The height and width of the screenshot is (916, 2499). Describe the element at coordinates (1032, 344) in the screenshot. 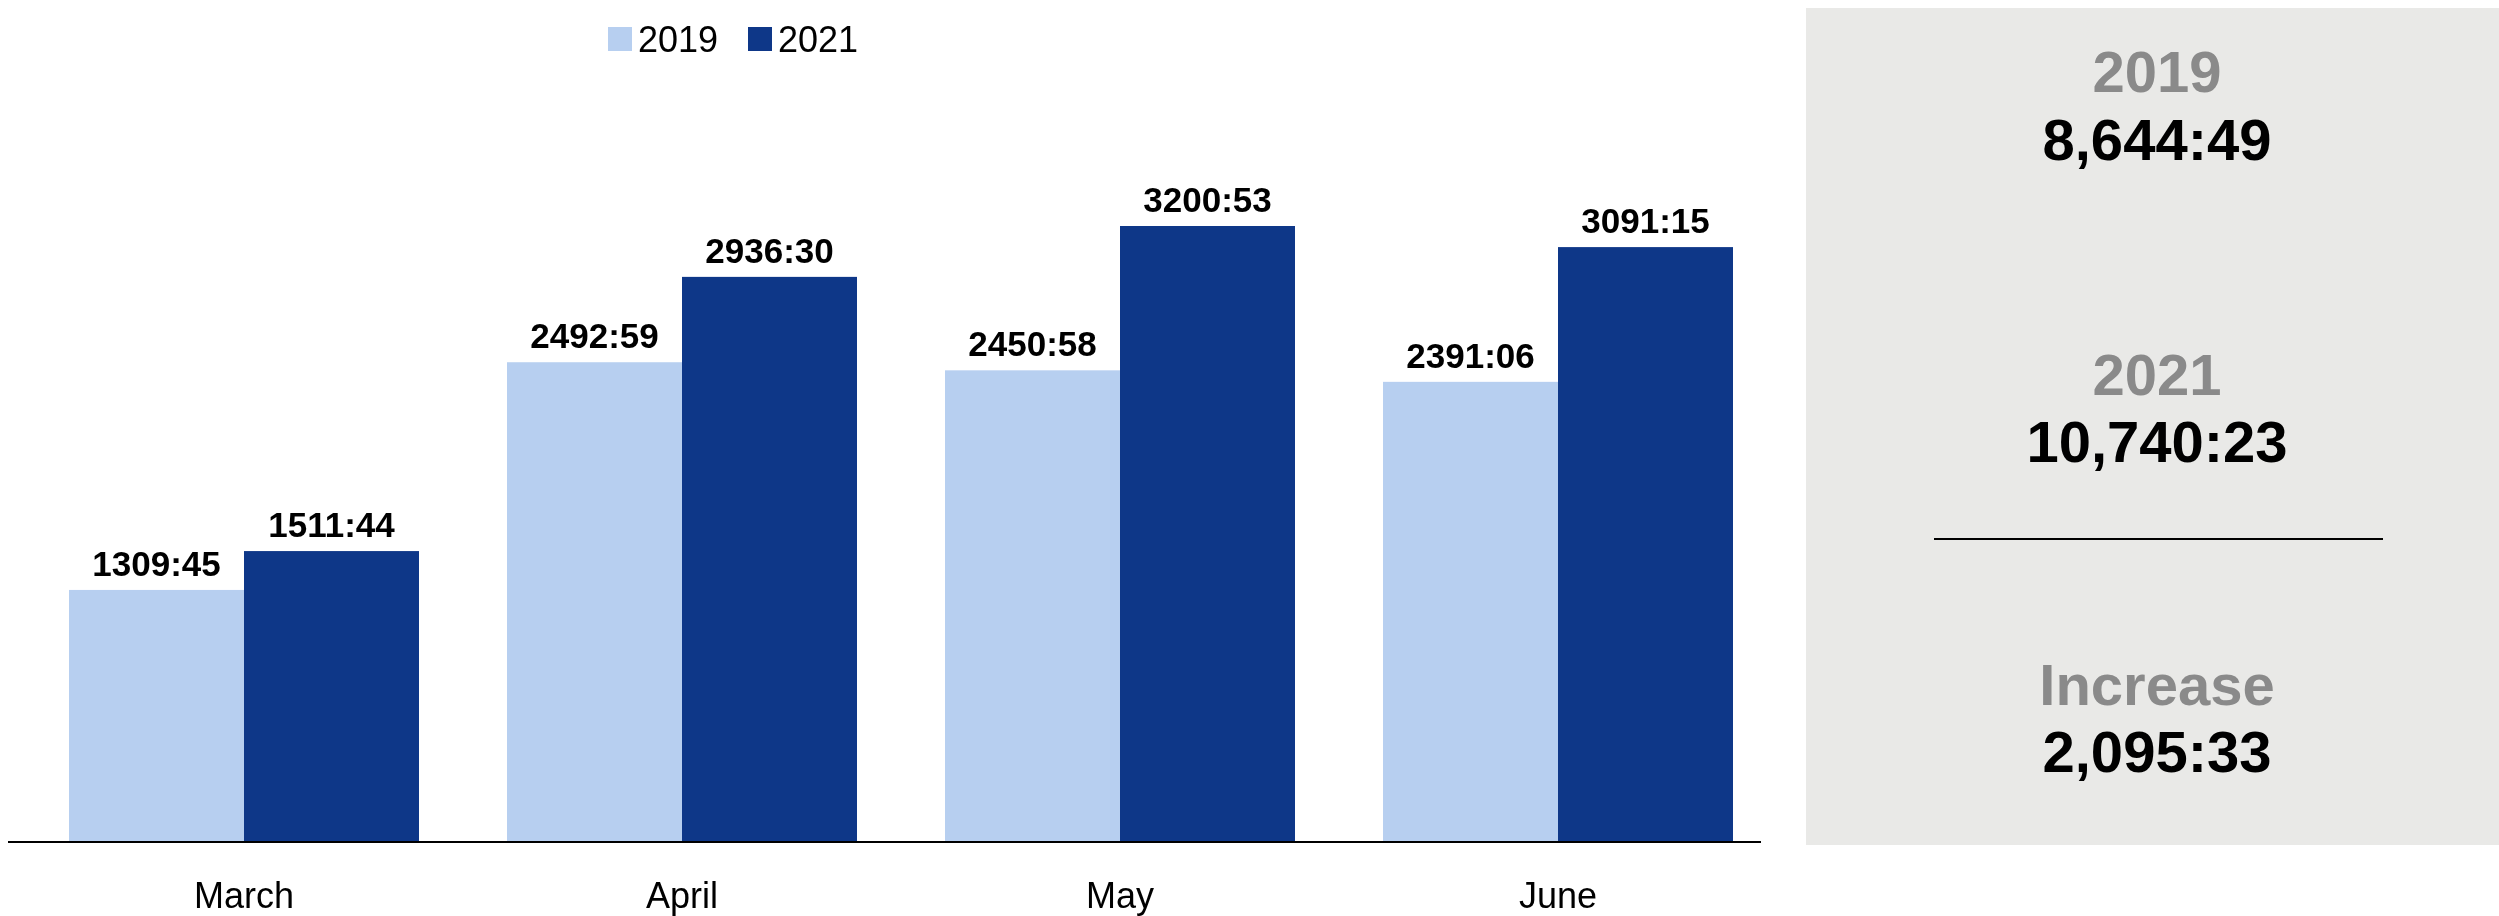

I see `data-label: 2450:58` at that location.